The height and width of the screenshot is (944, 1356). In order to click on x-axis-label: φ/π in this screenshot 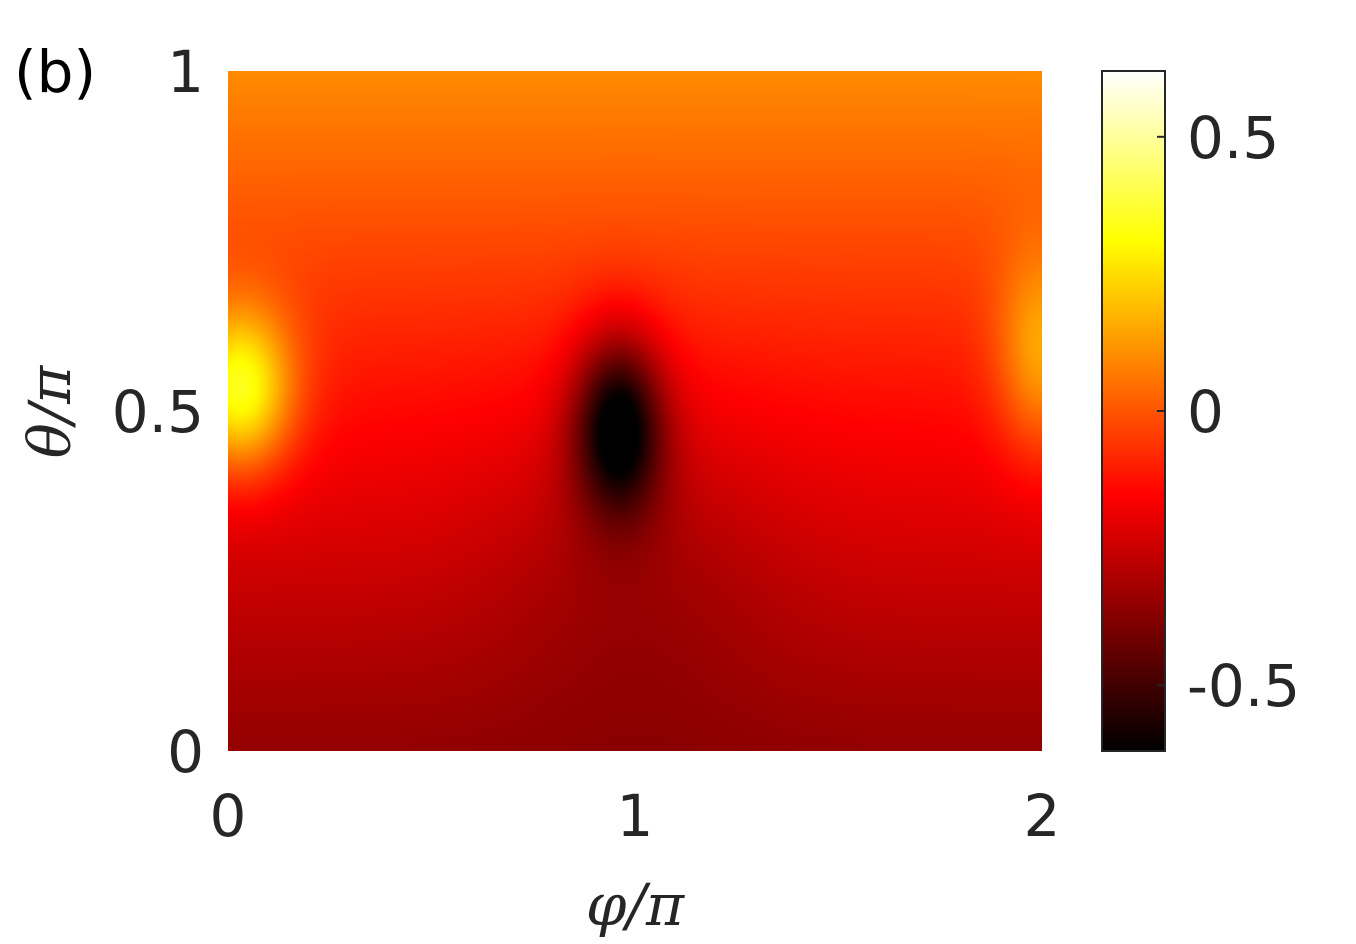, I will do `click(635, 905)`.